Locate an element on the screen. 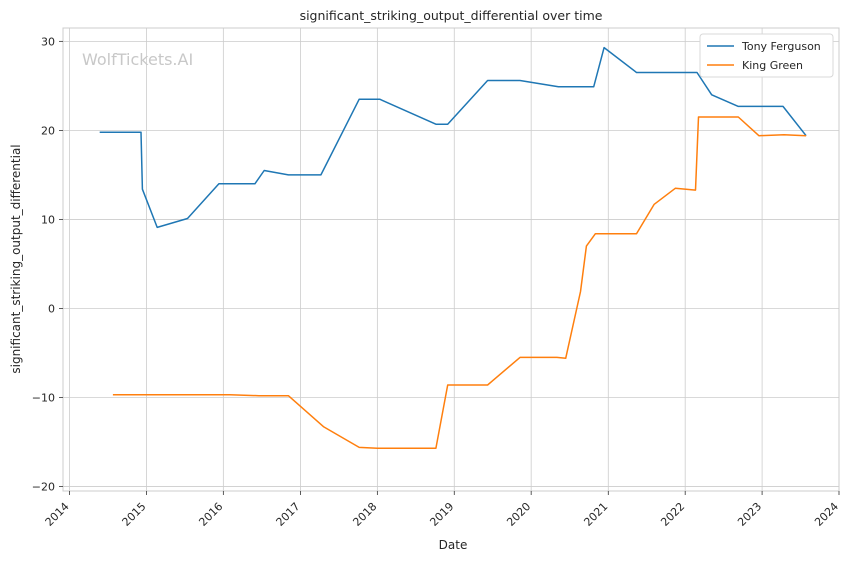 The image size is (864, 565). x-axis-label: Date is located at coordinates (453, 545).